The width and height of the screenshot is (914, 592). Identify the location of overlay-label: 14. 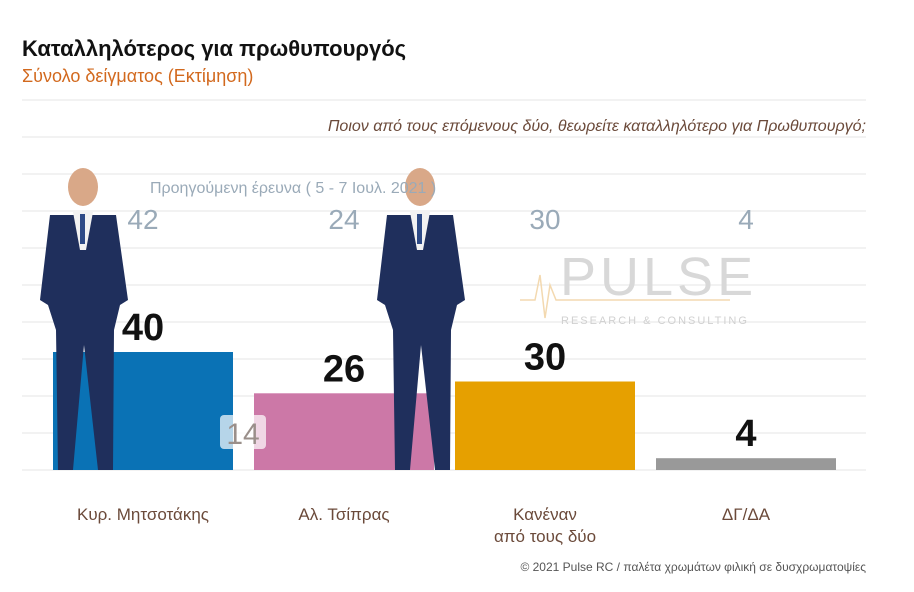
(242, 434).